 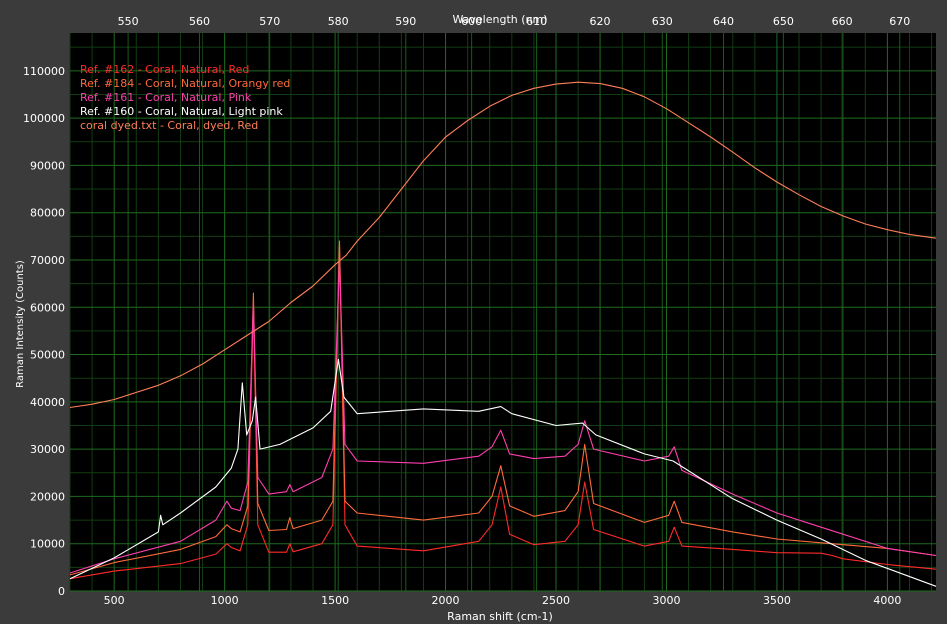 I want to click on x-tick-label: 2500, so click(x=556, y=600).